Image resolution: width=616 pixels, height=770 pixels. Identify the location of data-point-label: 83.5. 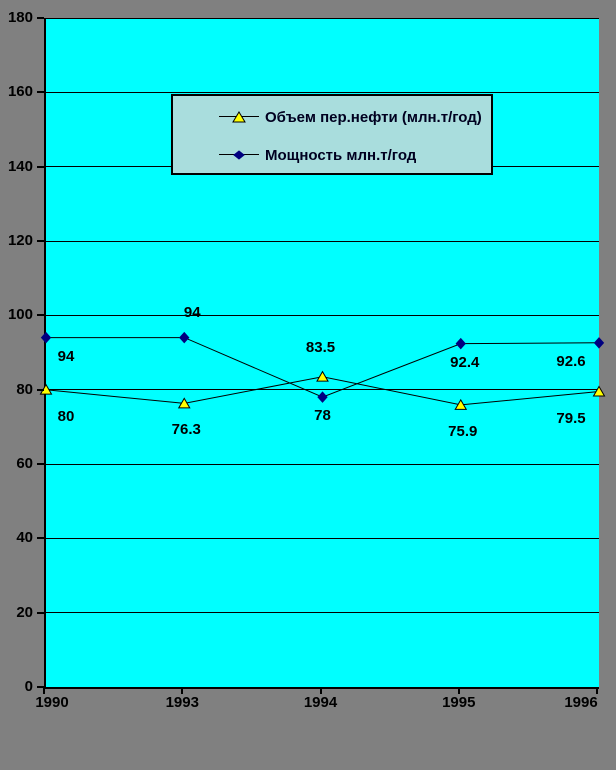
(320, 347).